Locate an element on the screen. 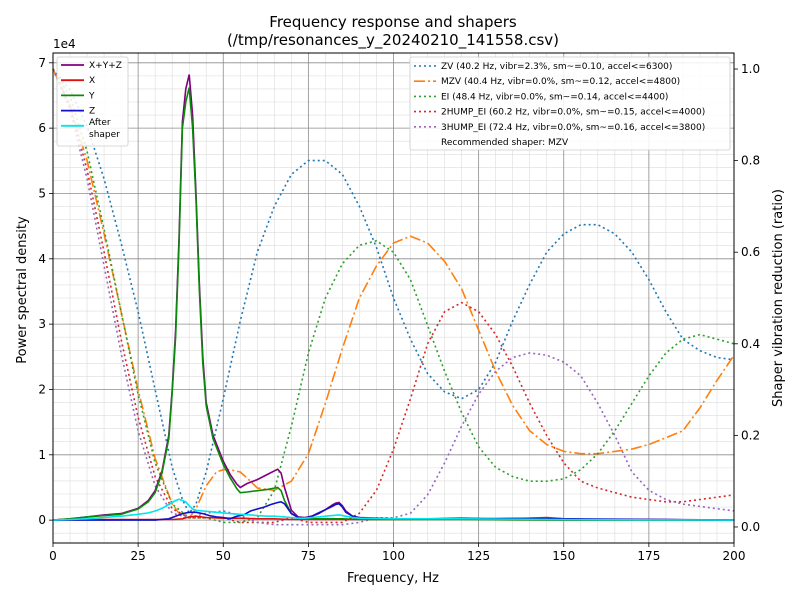  legend-left-label: Z is located at coordinates (92, 112).